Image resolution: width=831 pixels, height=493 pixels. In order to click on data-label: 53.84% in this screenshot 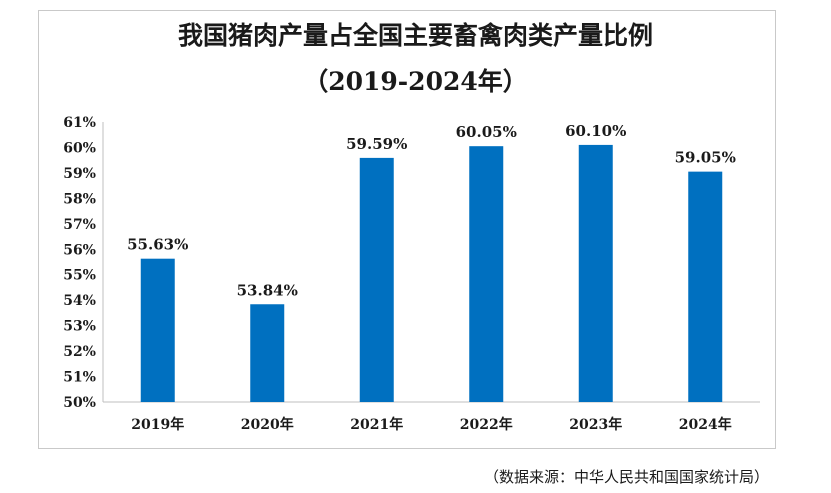, I will do `click(267, 290)`.